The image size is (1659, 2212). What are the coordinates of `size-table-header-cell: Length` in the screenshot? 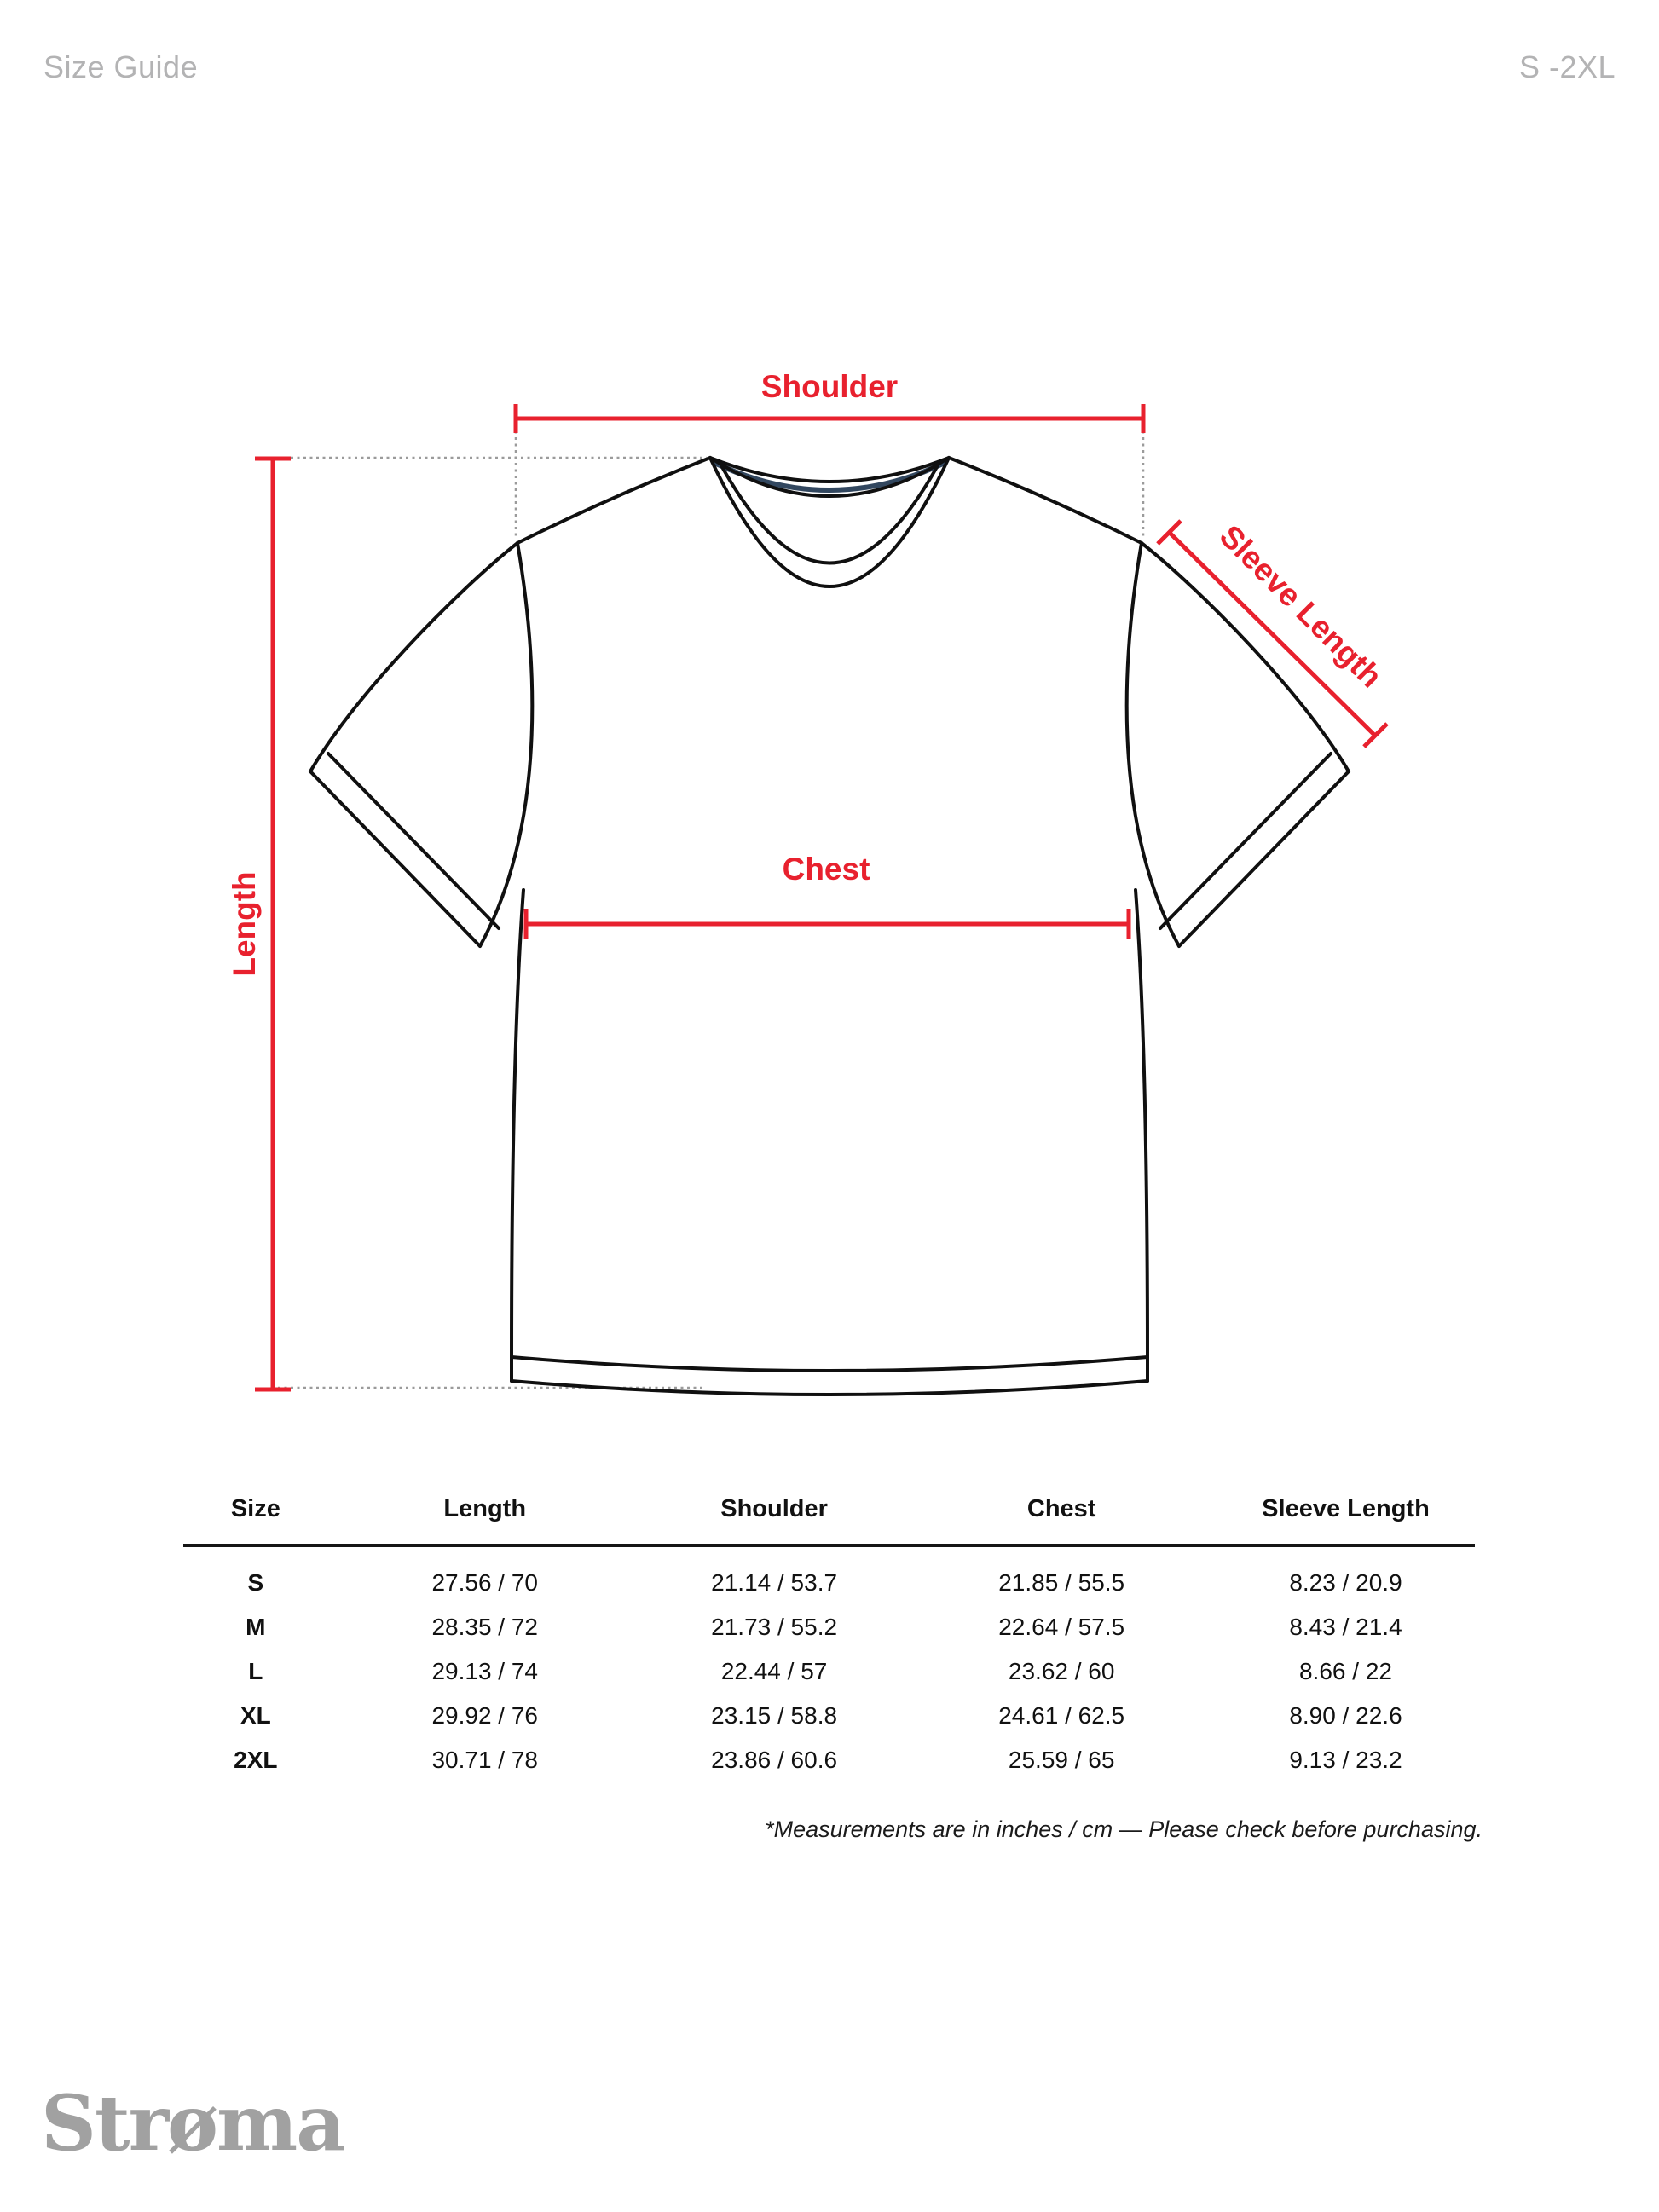 It's located at (485, 1516).